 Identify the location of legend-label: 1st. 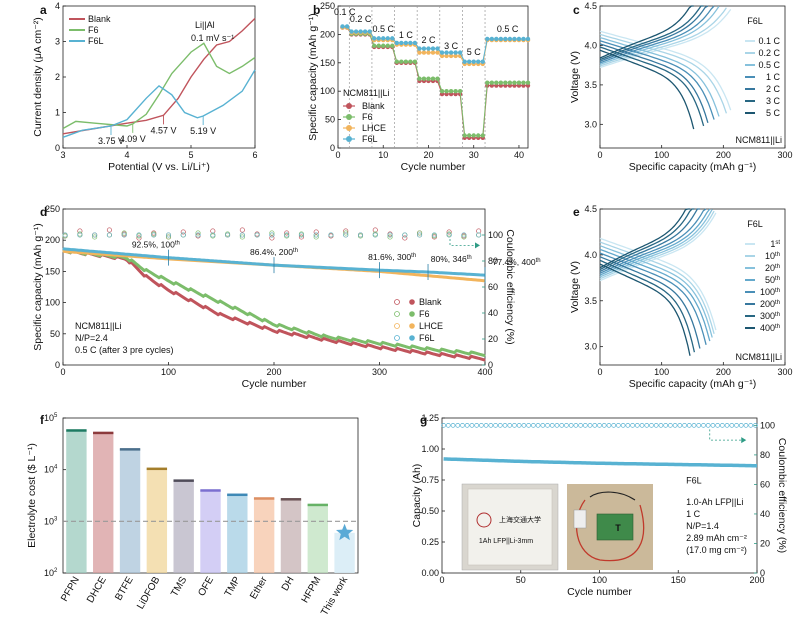
(775, 244).